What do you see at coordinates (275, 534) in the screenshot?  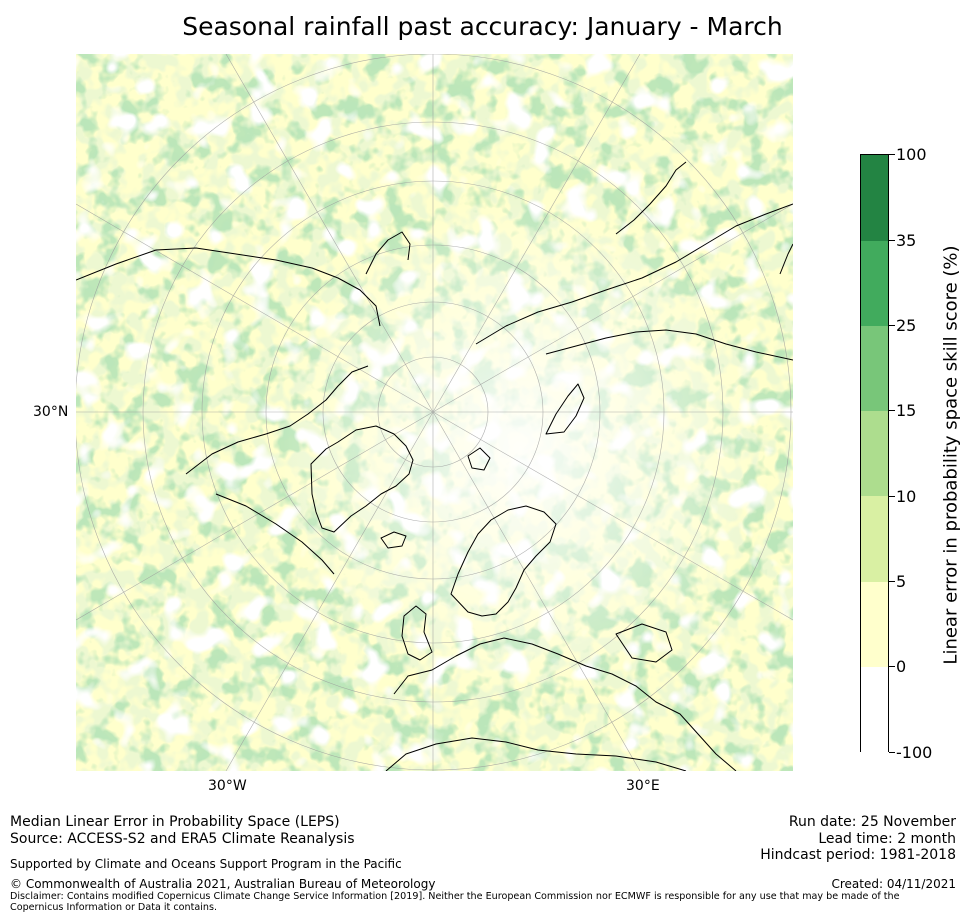 I see `hudson-bay-coast` at bounding box center [275, 534].